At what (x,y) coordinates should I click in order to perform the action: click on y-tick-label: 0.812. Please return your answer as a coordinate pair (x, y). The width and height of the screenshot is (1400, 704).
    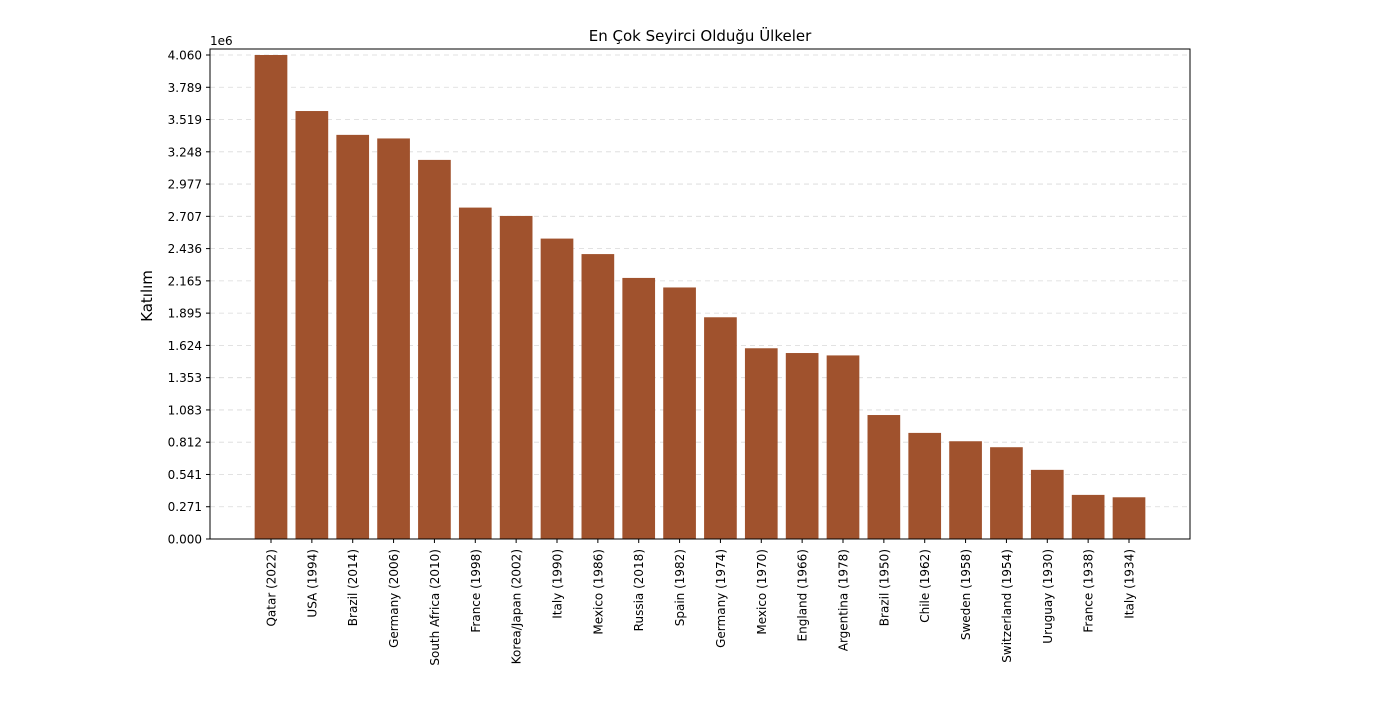
    Looking at the image, I should click on (185, 443).